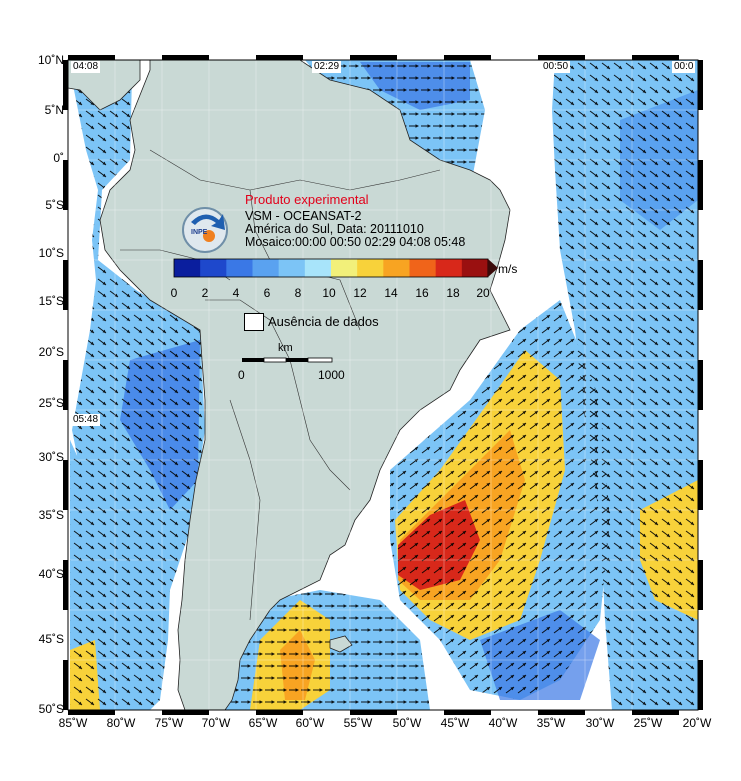 The width and height of the screenshot is (741, 781). I want to click on lon-label: 35˚W, so click(551, 723).